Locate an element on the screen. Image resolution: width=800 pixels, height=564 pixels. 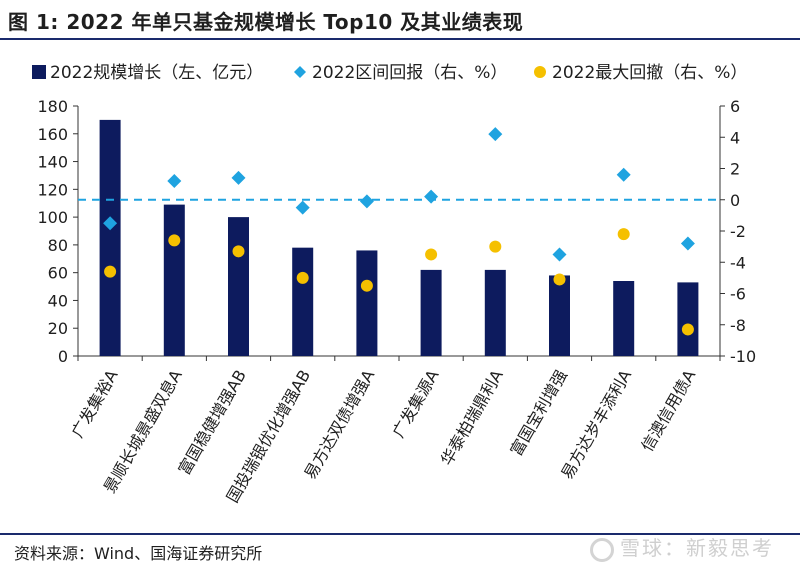
y-right-tick-label: -8 is located at coordinates (738, 325).